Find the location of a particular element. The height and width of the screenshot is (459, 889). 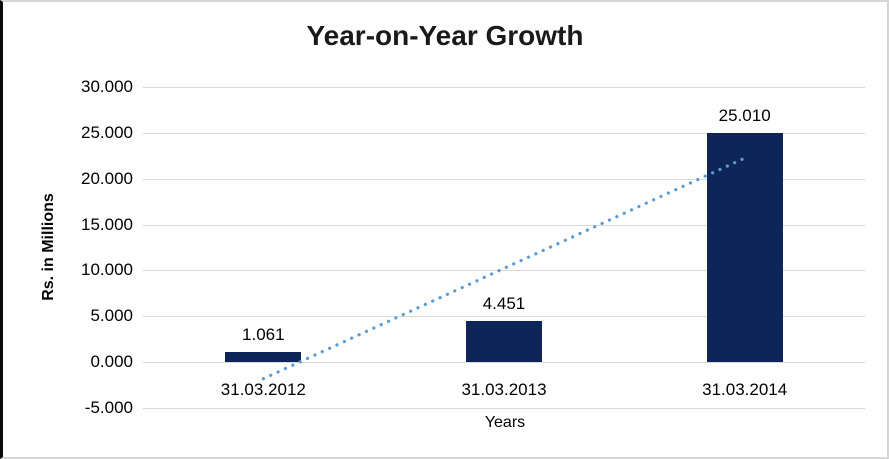

x-axis-title: Years is located at coordinates (505, 422).